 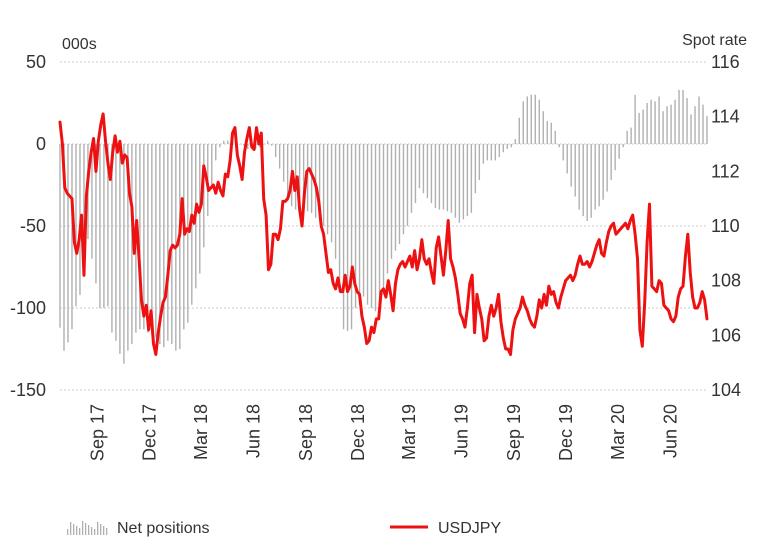 I want to click on x-tick-label: Mar 18, so click(x=201, y=432).